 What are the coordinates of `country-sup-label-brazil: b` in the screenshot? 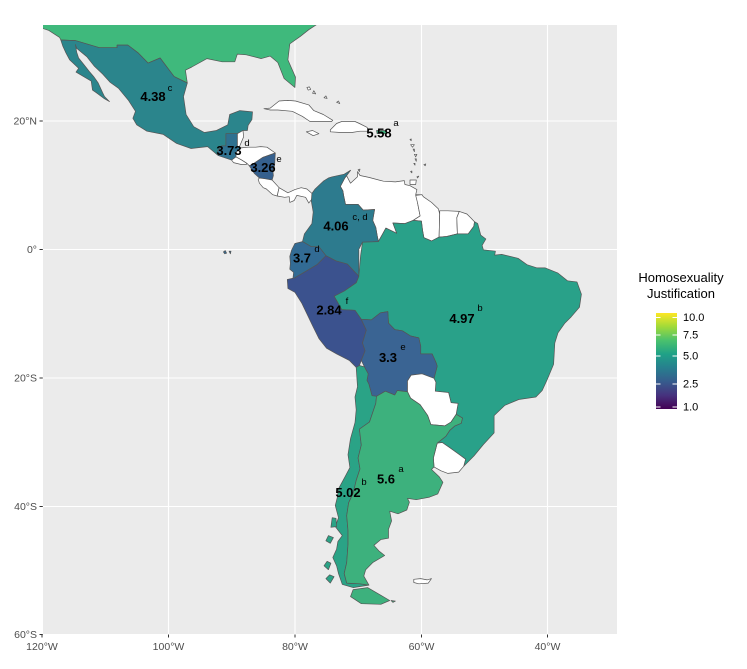 It's located at (479, 308).